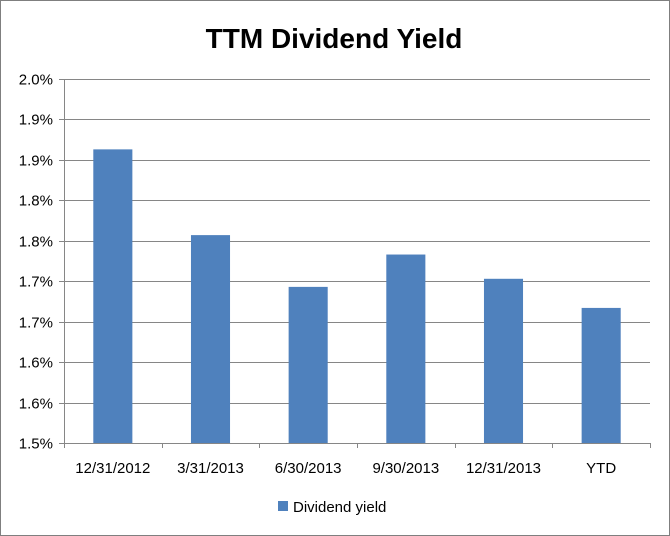  I want to click on x-tick-label: YTD, so click(601, 468).